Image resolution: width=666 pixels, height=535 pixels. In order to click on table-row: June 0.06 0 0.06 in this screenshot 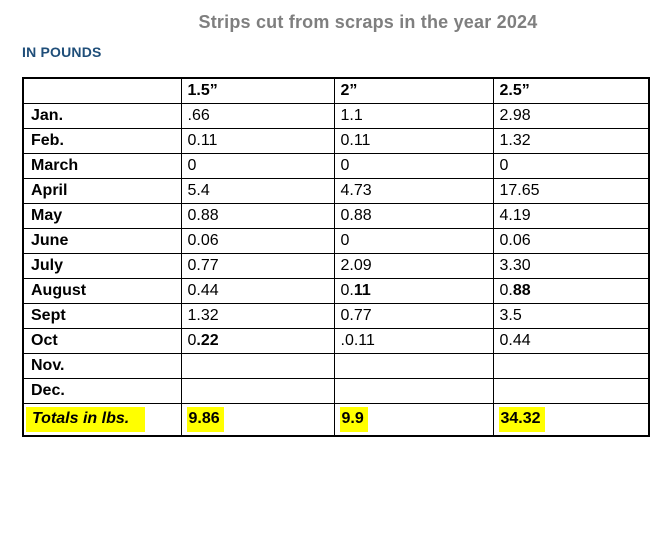, I will do `click(336, 241)`.